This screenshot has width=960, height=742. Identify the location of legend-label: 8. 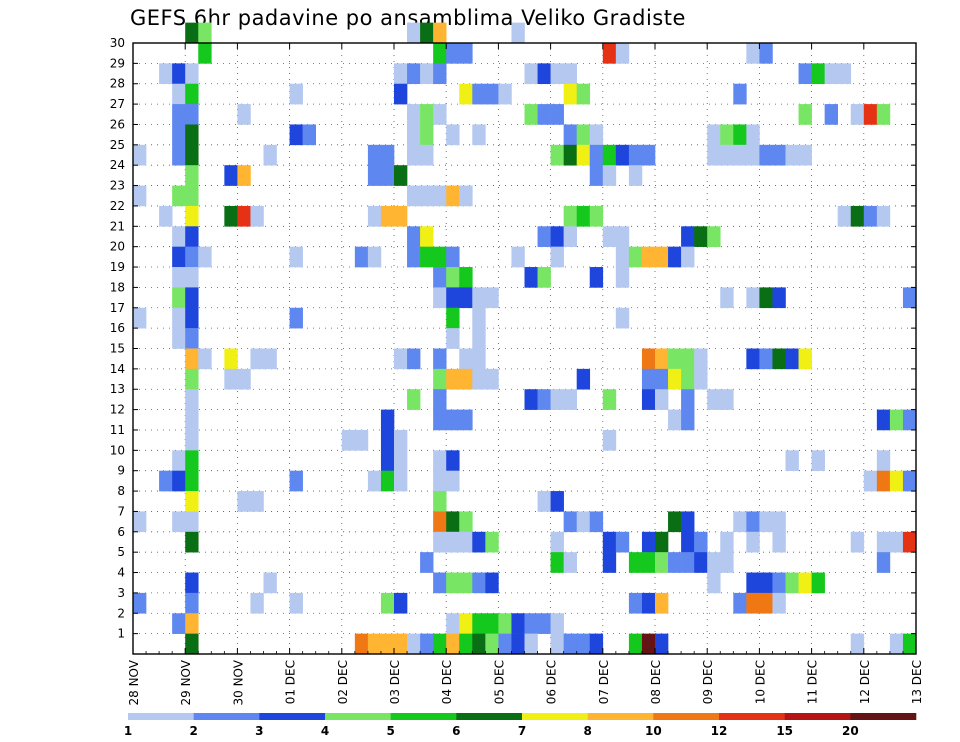
(587, 731).